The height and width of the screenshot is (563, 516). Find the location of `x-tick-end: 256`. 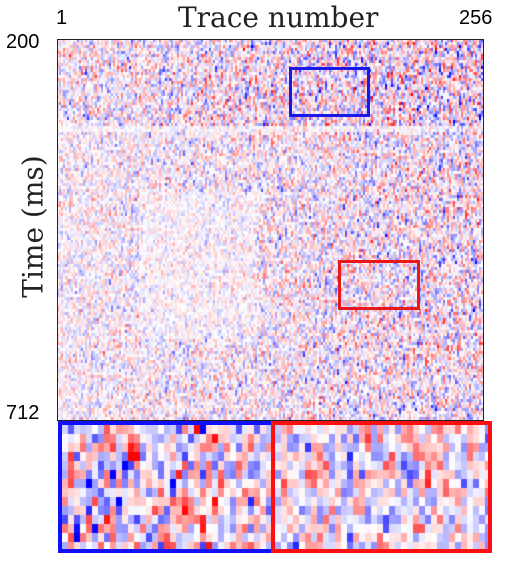

x-tick-end: 256 is located at coordinates (476, 18).